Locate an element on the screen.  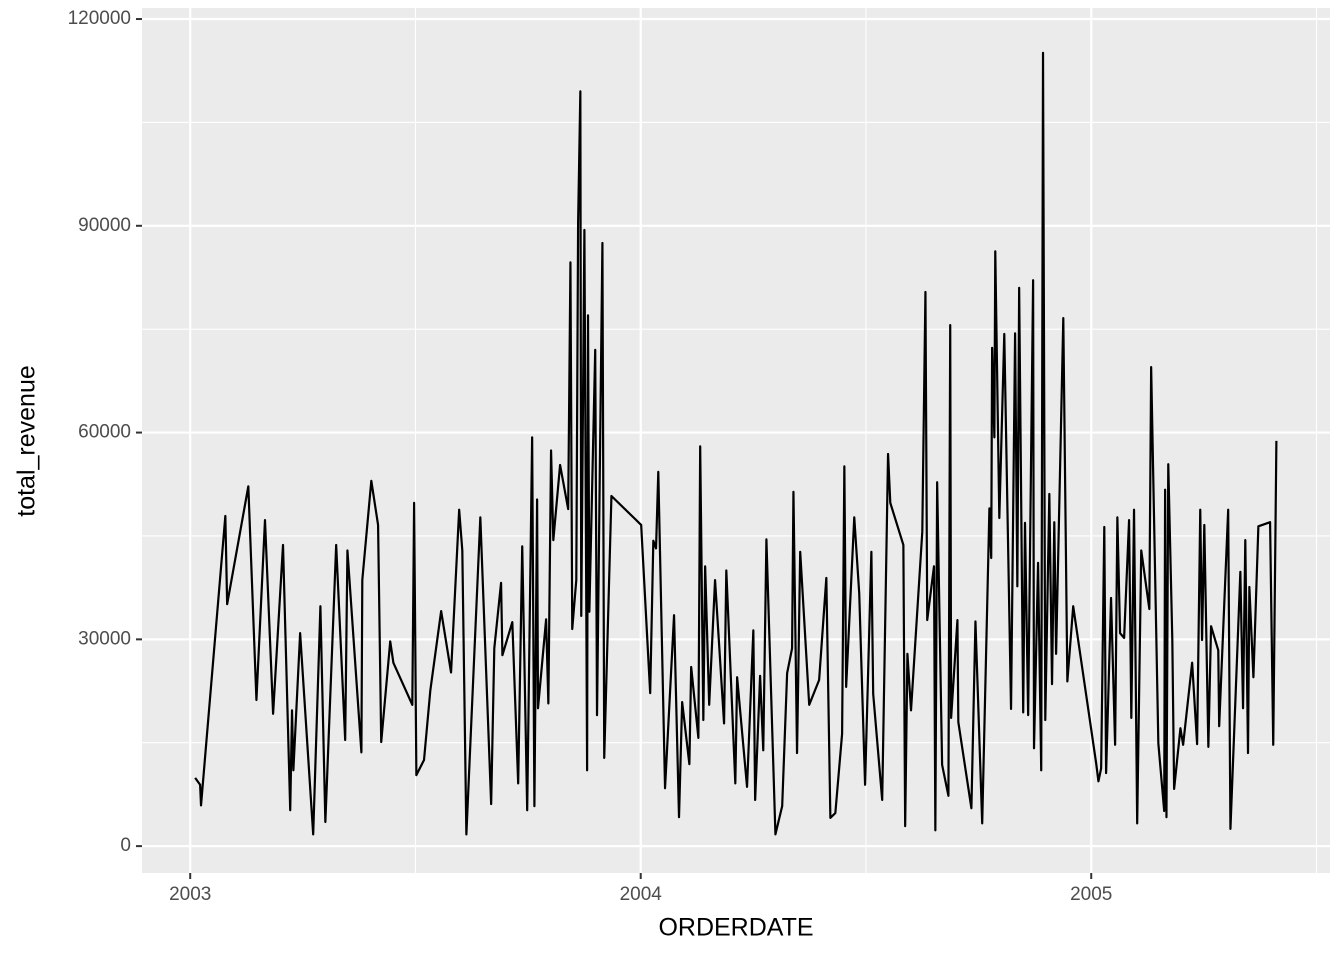
y-tick-label: 60000 is located at coordinates (104, 432).